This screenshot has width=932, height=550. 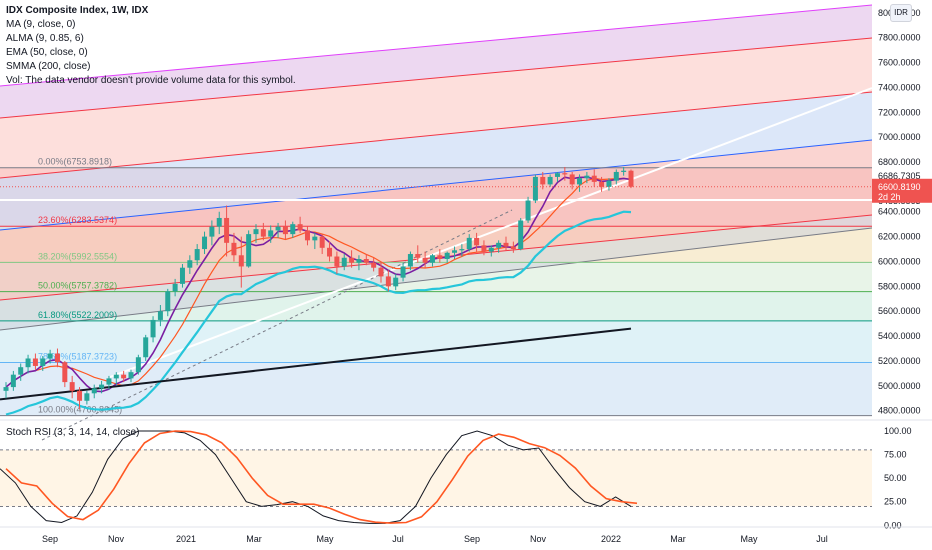 I want to click on smma-line, so click(x=316, y=364).